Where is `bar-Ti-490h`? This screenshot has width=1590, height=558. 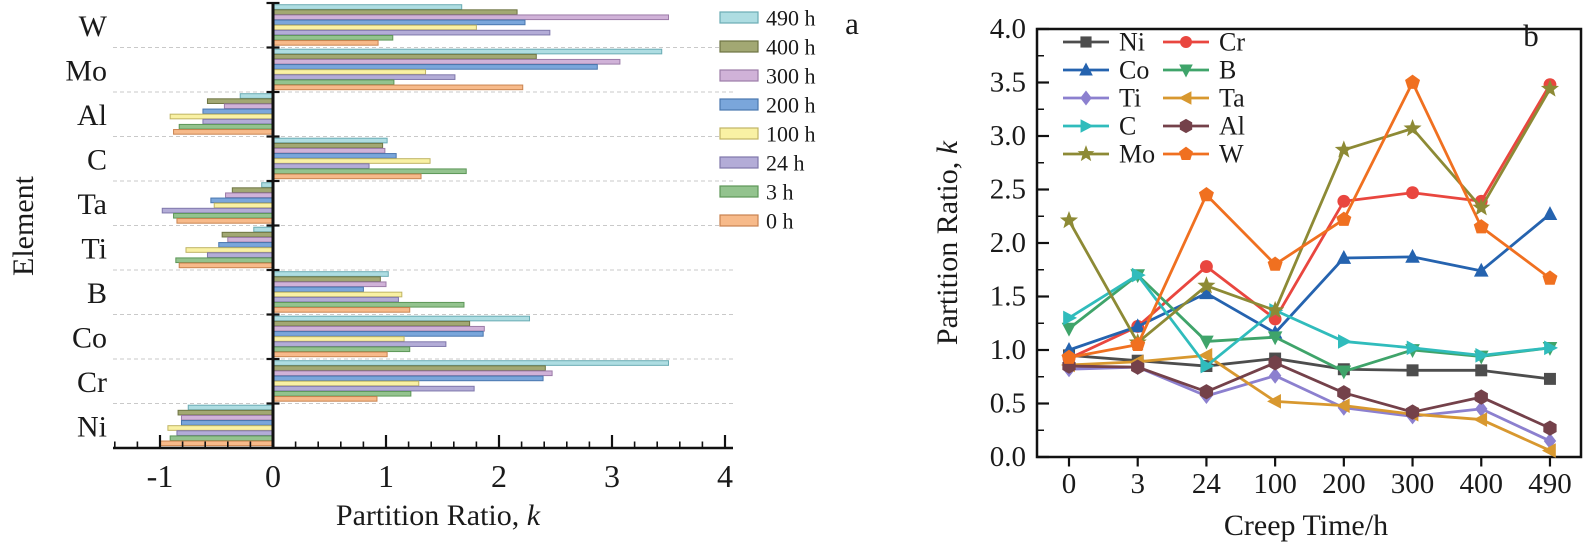 bar-Ti-490h is located at coordinates (263, 229).